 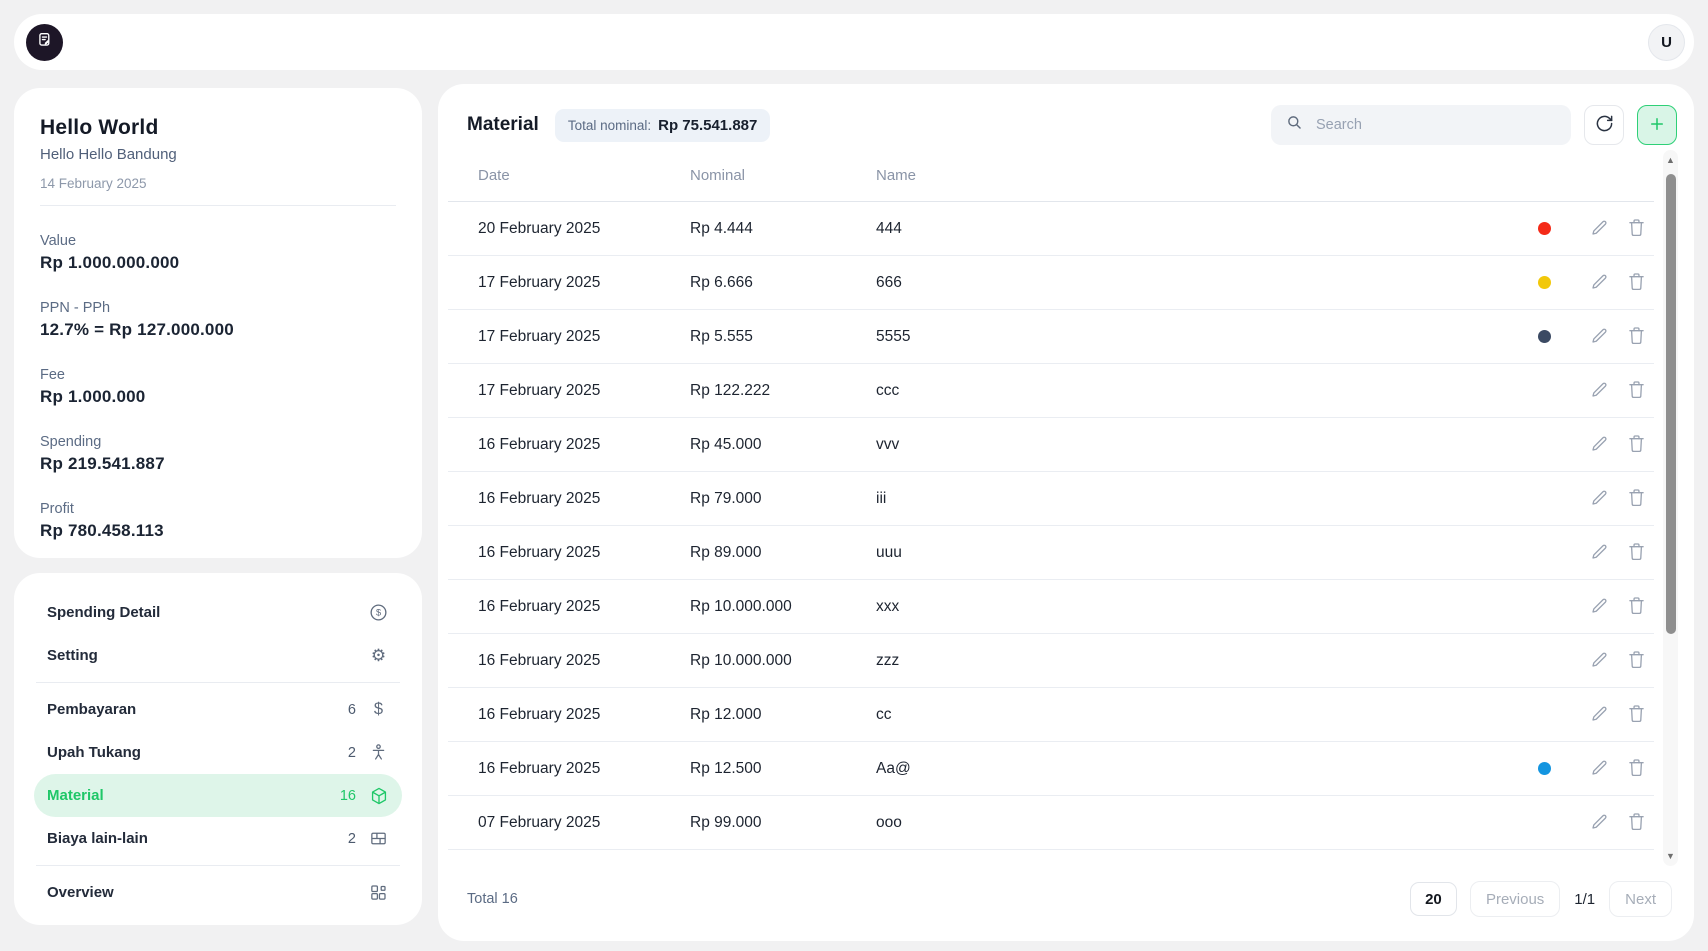 I want to click on dashboard-icon, so click(x=378, y=892).